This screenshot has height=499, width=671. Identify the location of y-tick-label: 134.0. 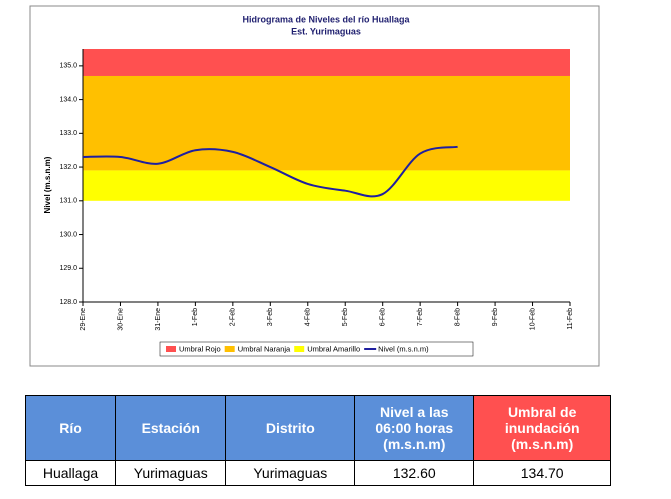
(68, 99).